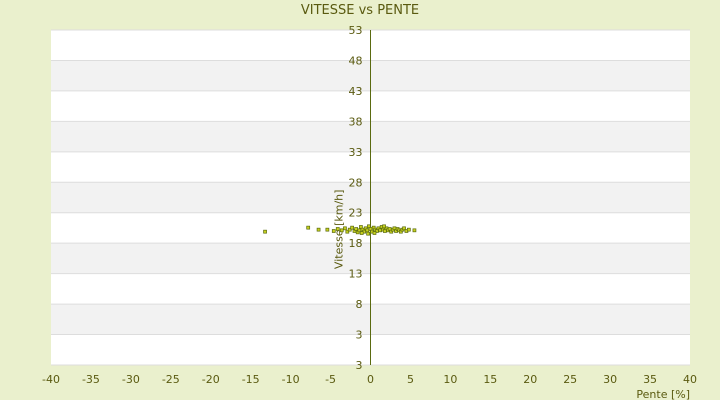 This screenshot has width=720, height=400. What do you see at coordinates (410, 379) in the screenshot?
I see `x-tick-label: 5` at bounding box center [410, 379].